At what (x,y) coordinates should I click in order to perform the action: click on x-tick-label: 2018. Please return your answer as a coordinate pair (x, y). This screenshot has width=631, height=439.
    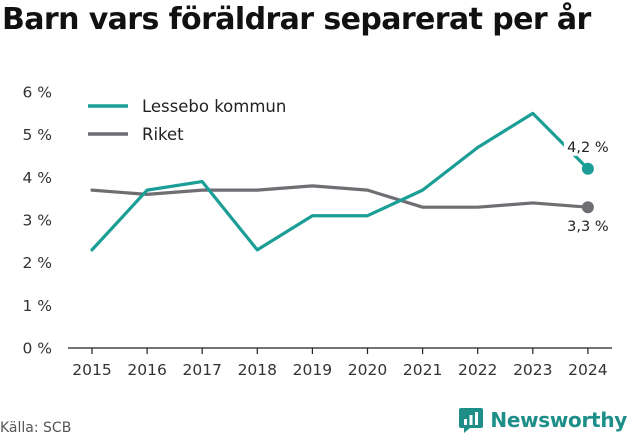
    Looking at the image, I should click on (257, 370).